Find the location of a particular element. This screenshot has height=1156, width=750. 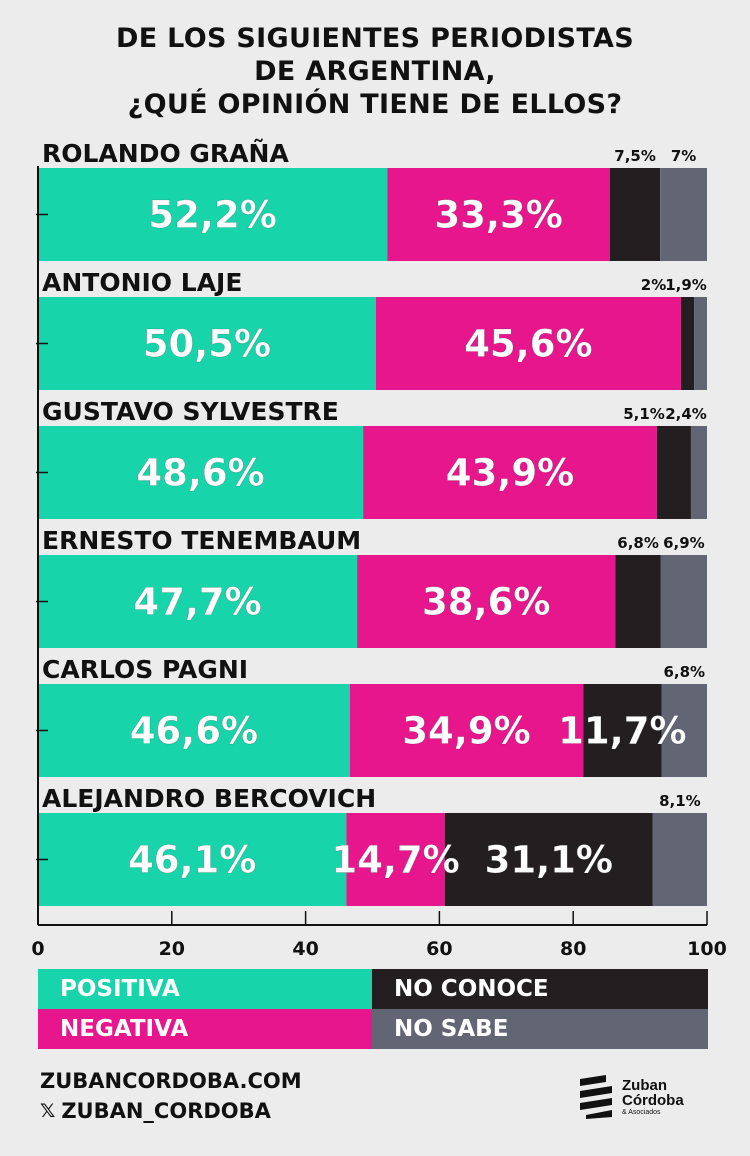

bar-6-no-conoce is located at coordinates (548, 859).